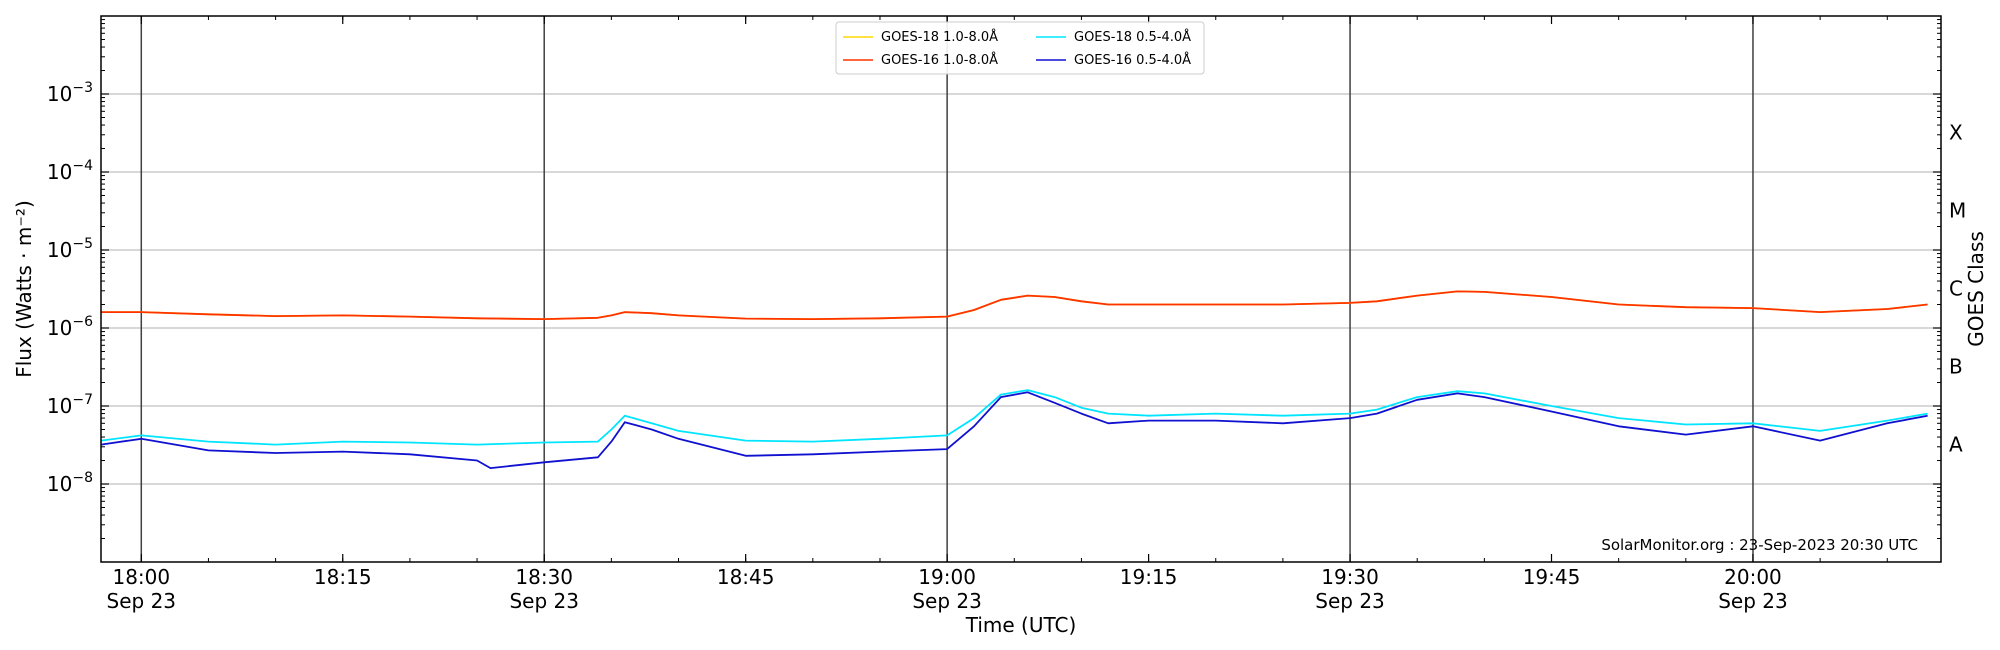  I want to click on y-tick-label: 10⁻⁴, so click(70, 171).